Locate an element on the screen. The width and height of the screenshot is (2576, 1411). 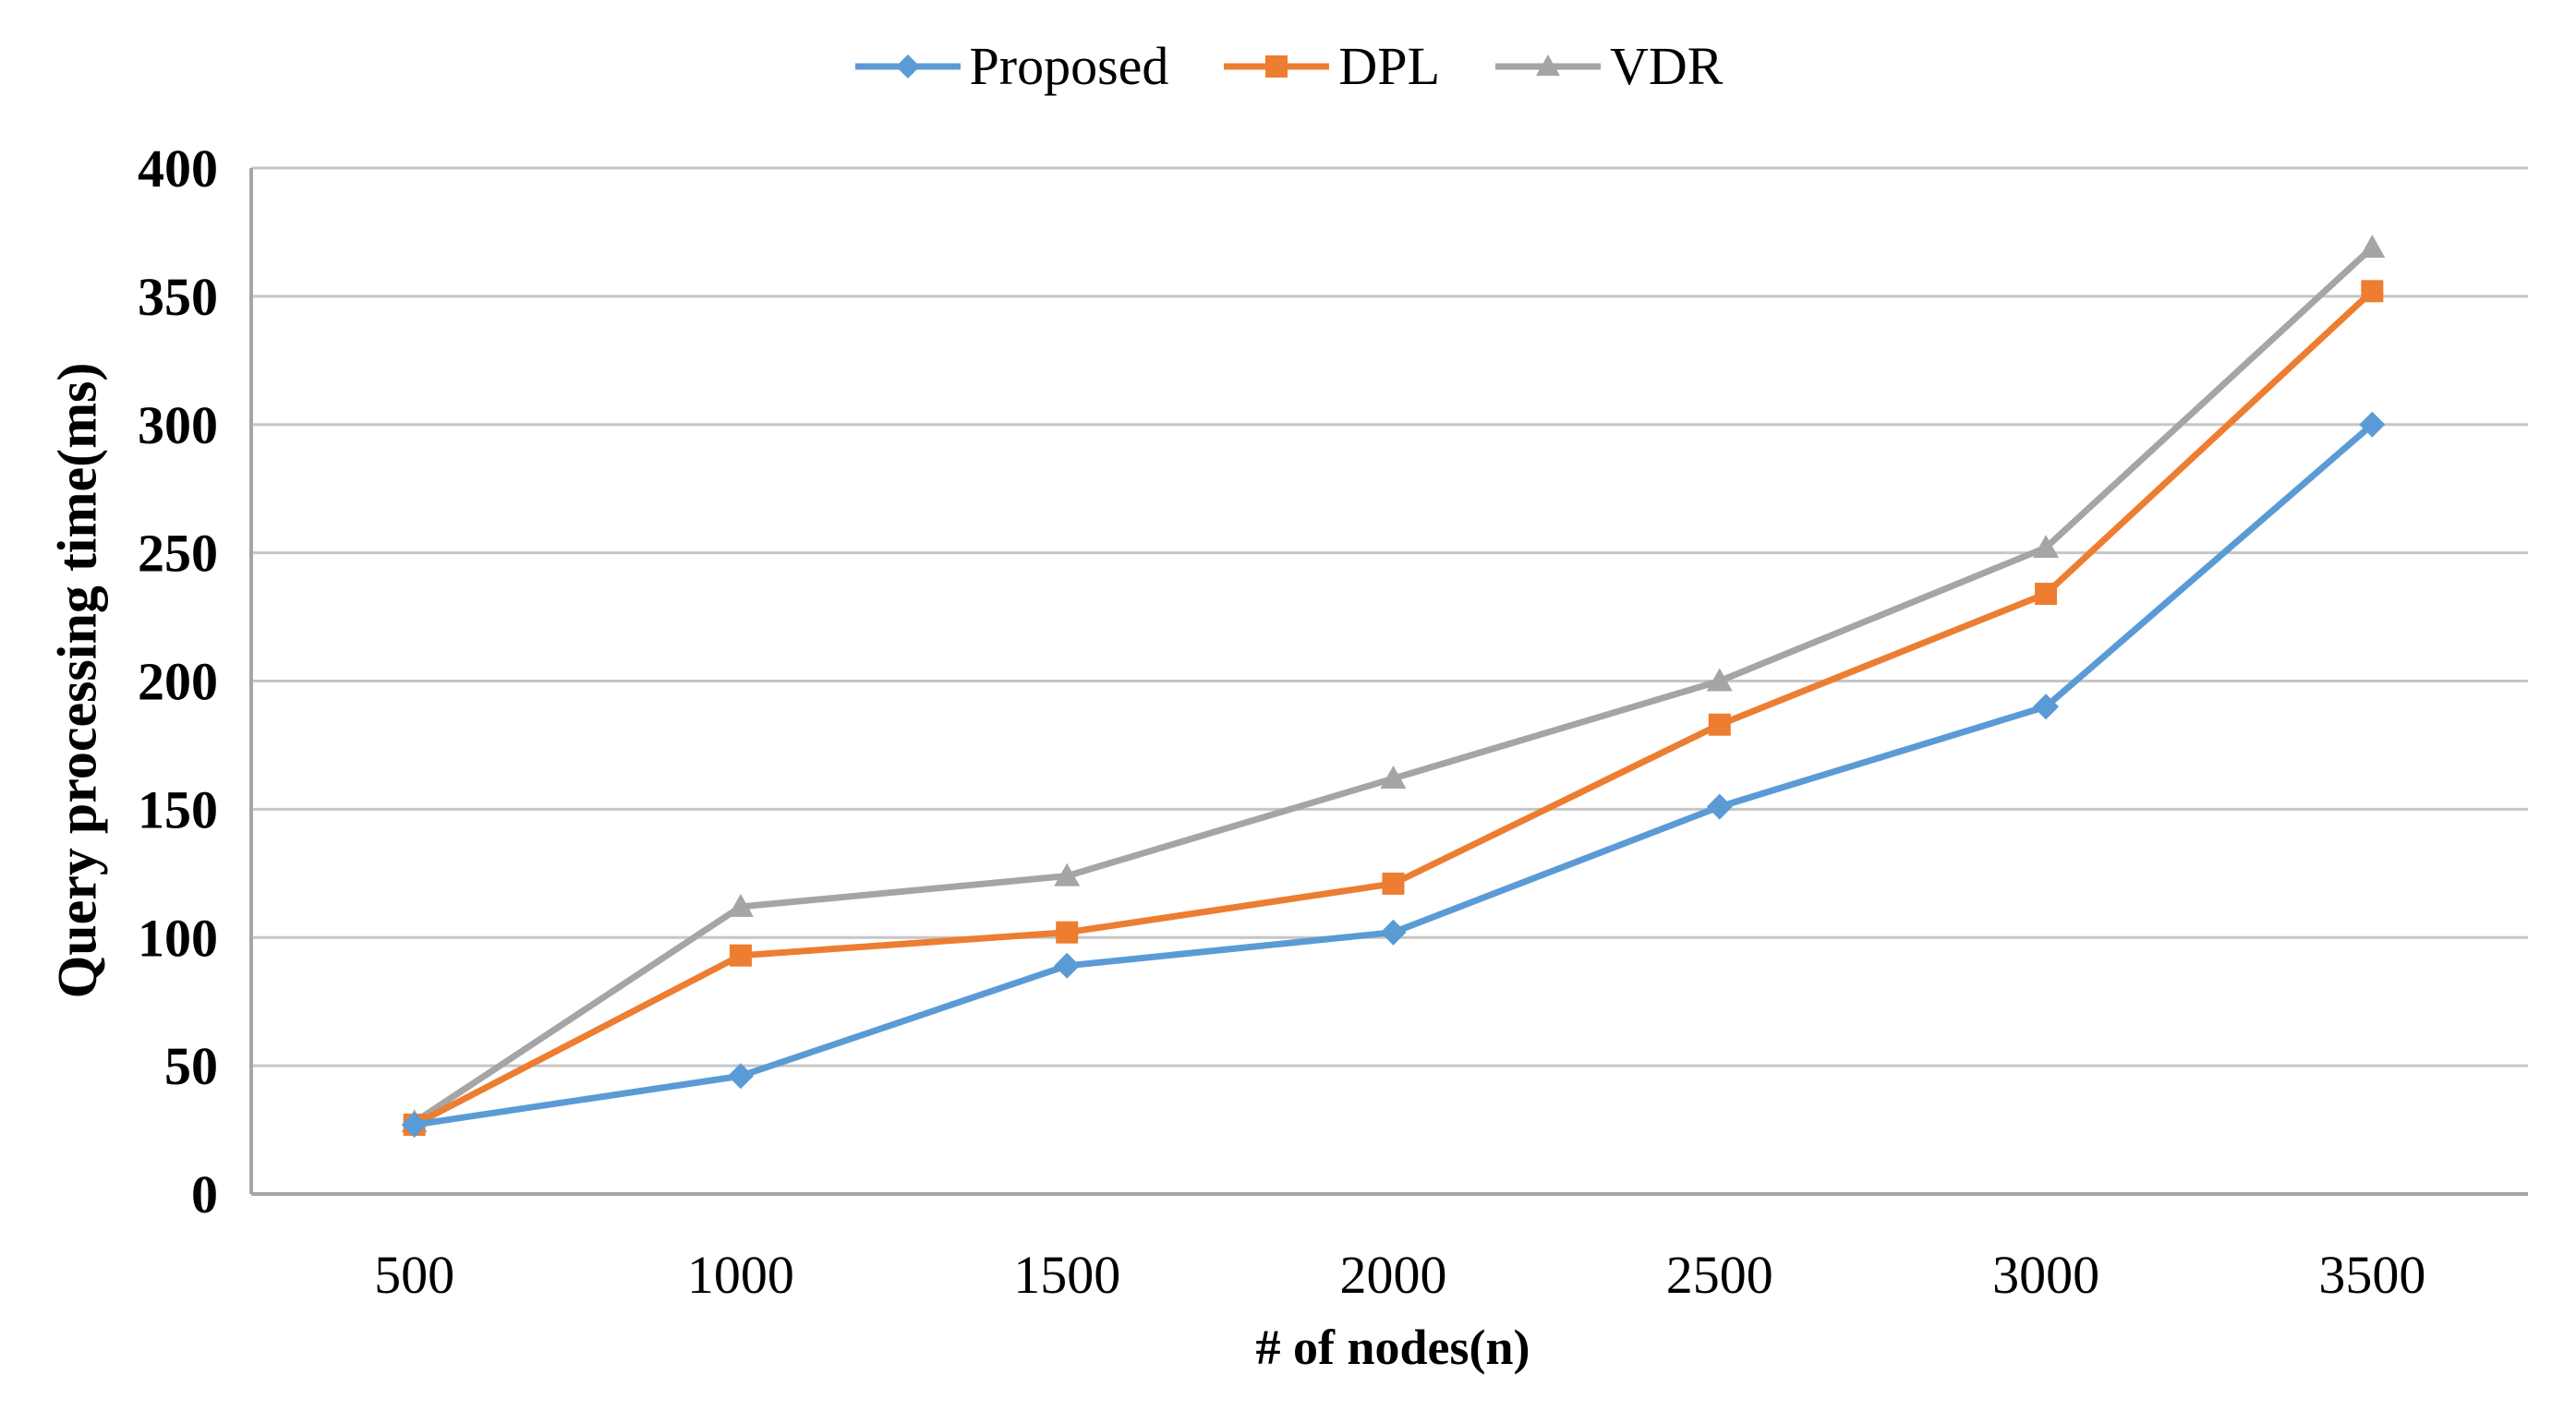
y-tick-label: 0 is located at coordinates (204, 1194).